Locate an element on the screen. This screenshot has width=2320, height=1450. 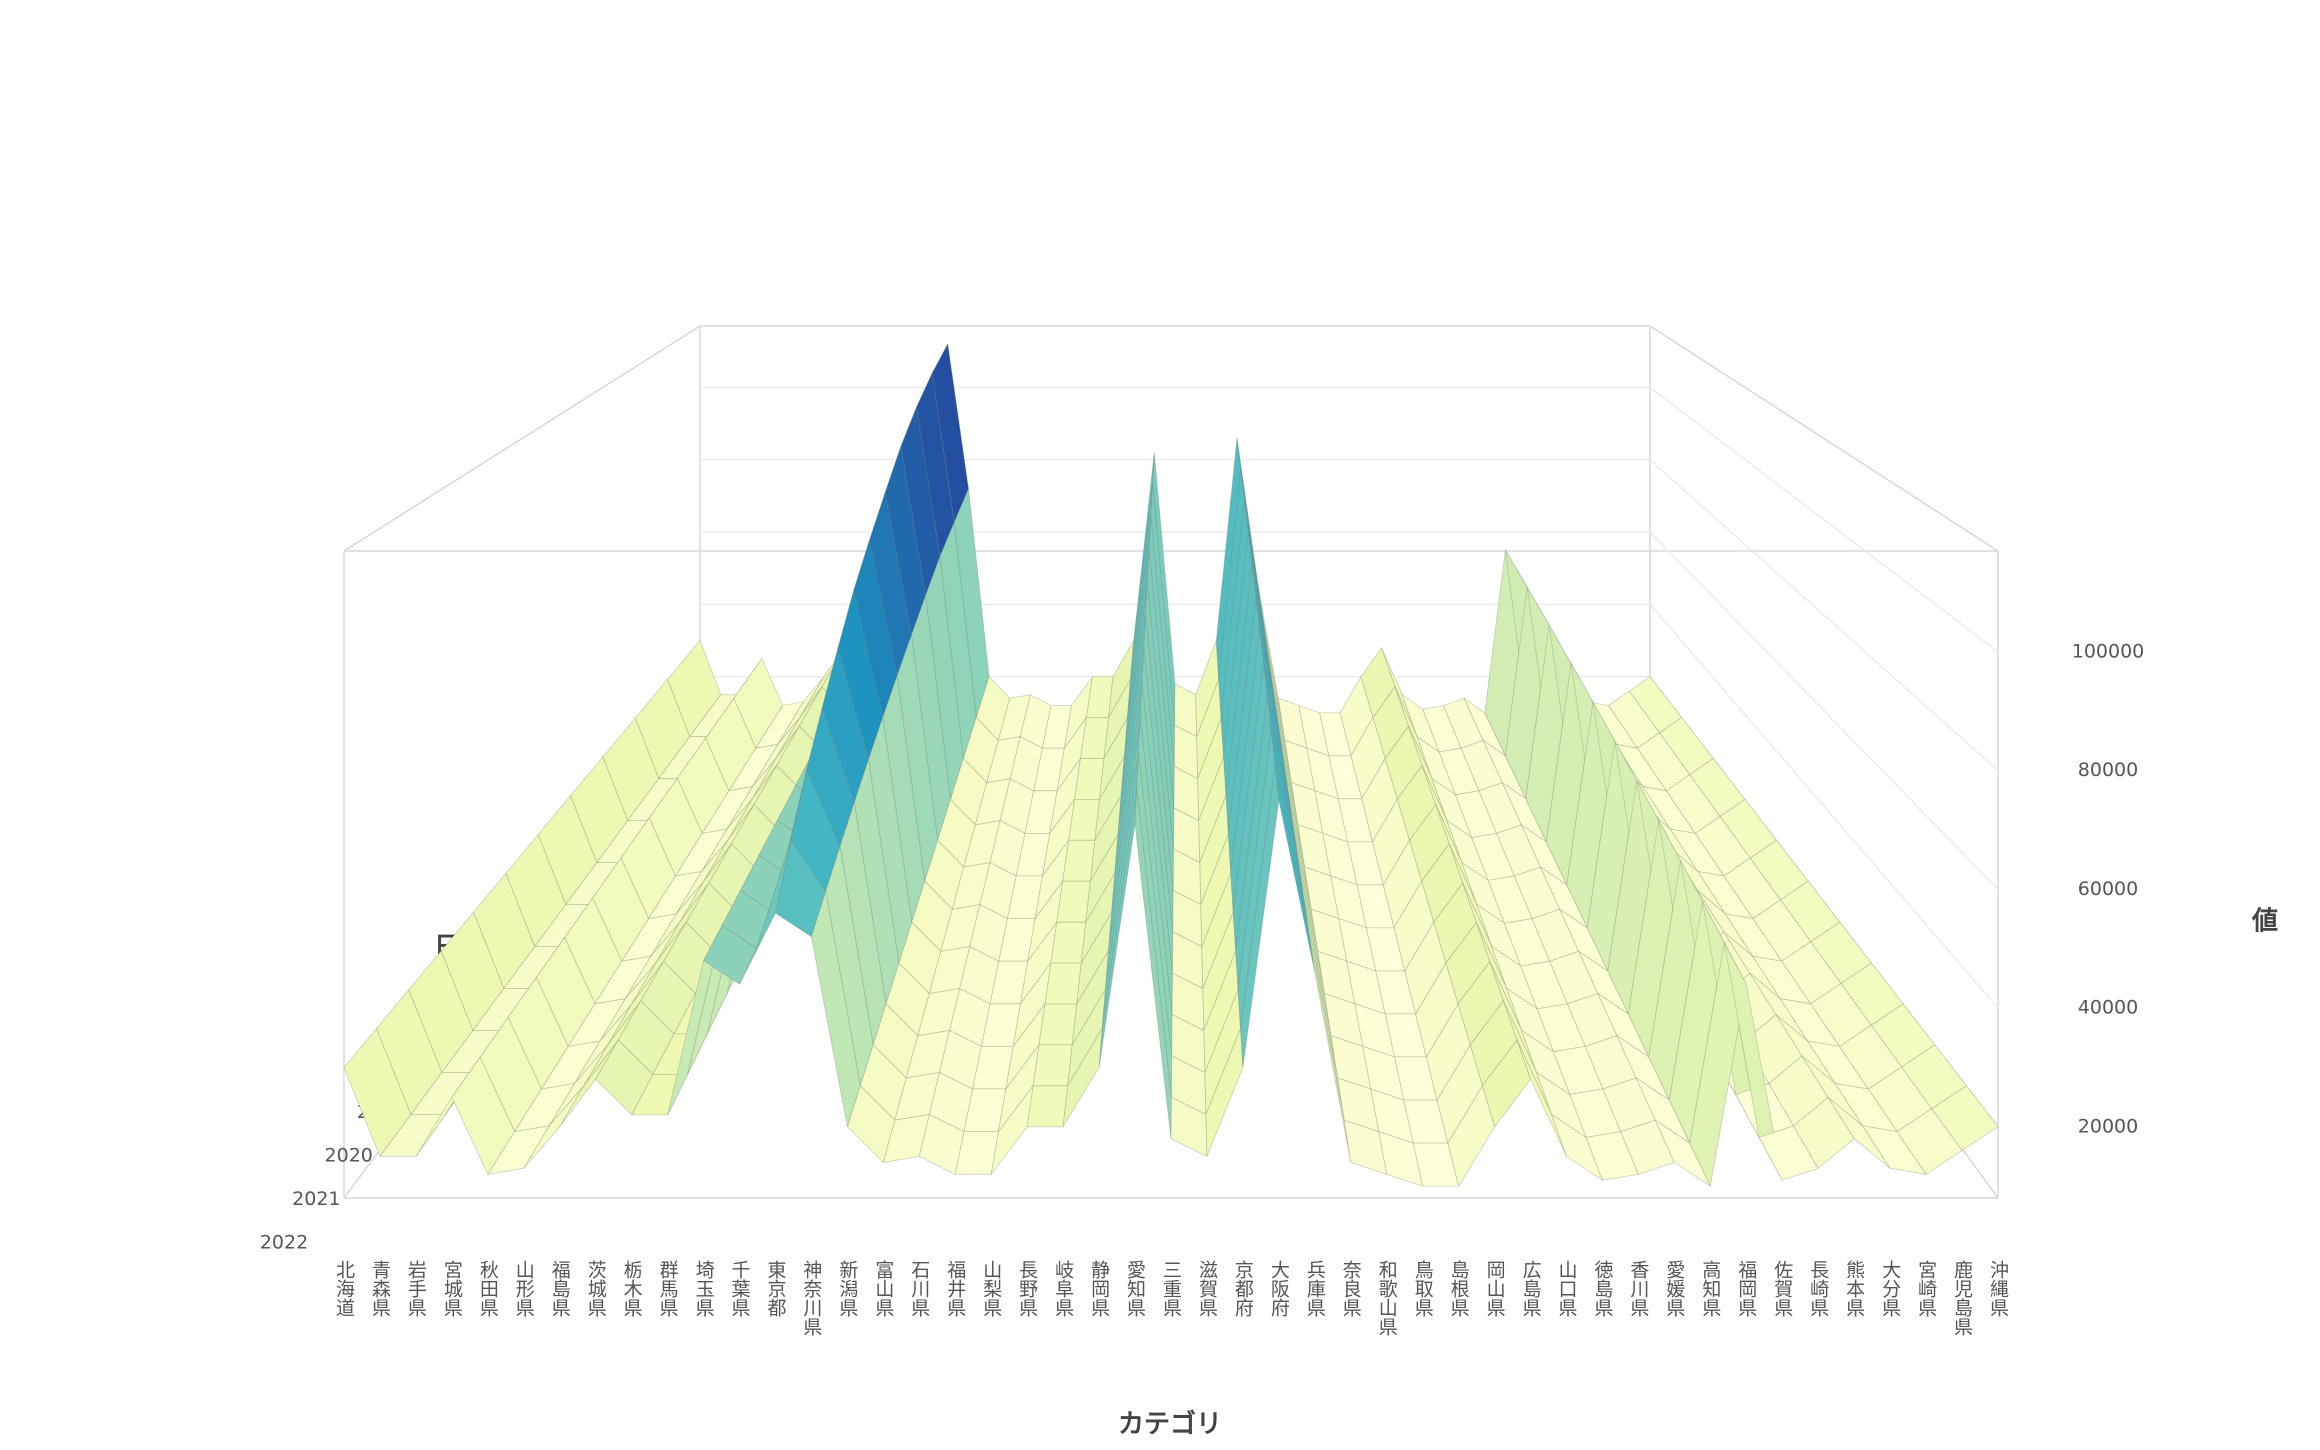
x-tick-label: 神奈川県 is located at coordinates (811, 1298).